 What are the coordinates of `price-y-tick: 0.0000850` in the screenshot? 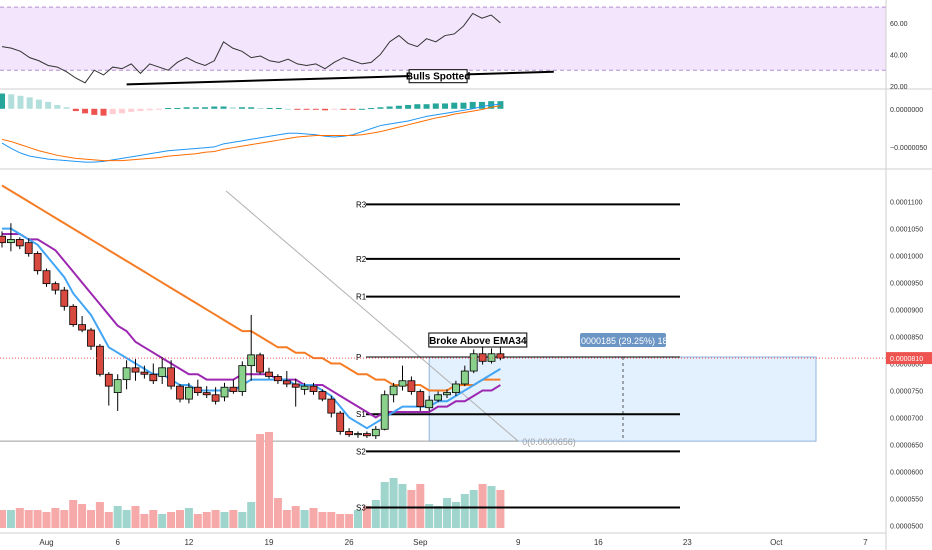 It's located at (906, 338).